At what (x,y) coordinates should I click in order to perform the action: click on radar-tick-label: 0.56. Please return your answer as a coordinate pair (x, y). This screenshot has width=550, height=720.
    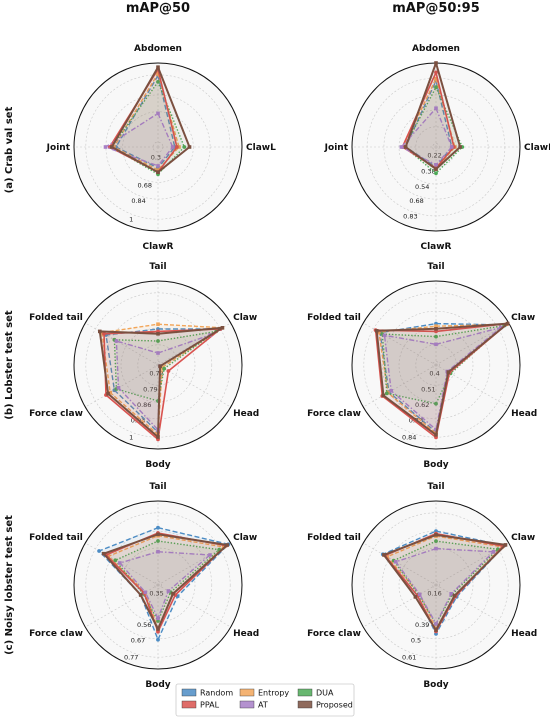
    Looking at the image, I should click on (144, 625).